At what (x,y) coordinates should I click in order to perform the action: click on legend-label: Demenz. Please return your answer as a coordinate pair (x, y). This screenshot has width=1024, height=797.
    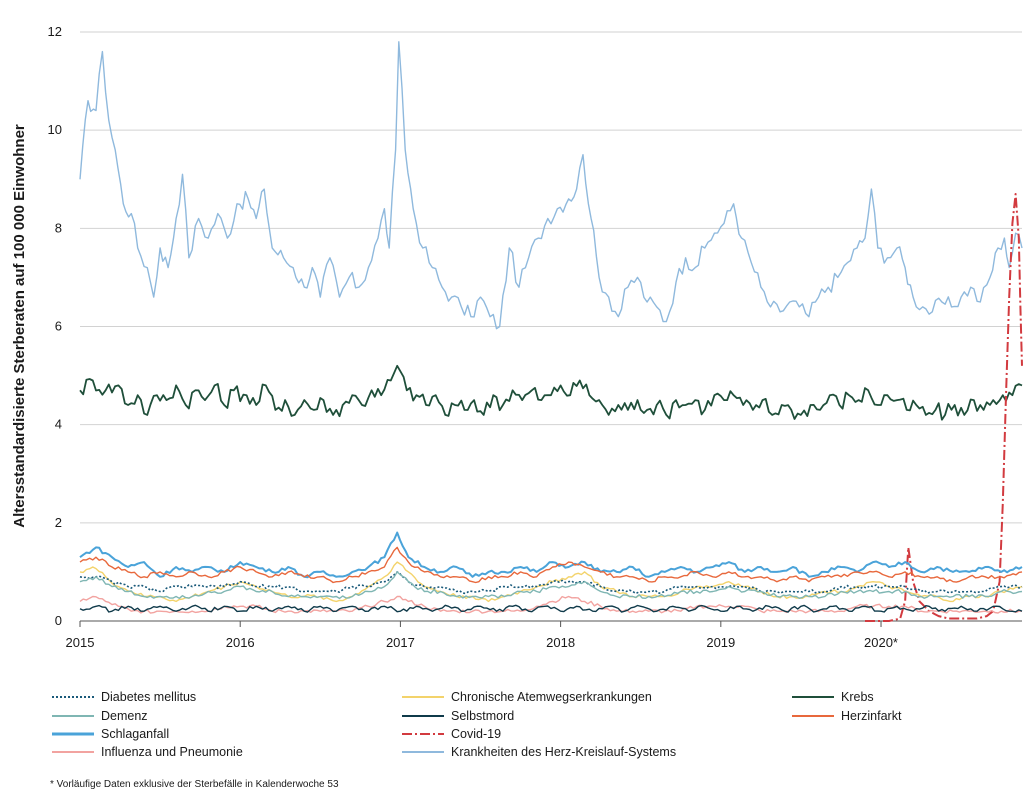
    Looking at the image, I should click on (124, 716).